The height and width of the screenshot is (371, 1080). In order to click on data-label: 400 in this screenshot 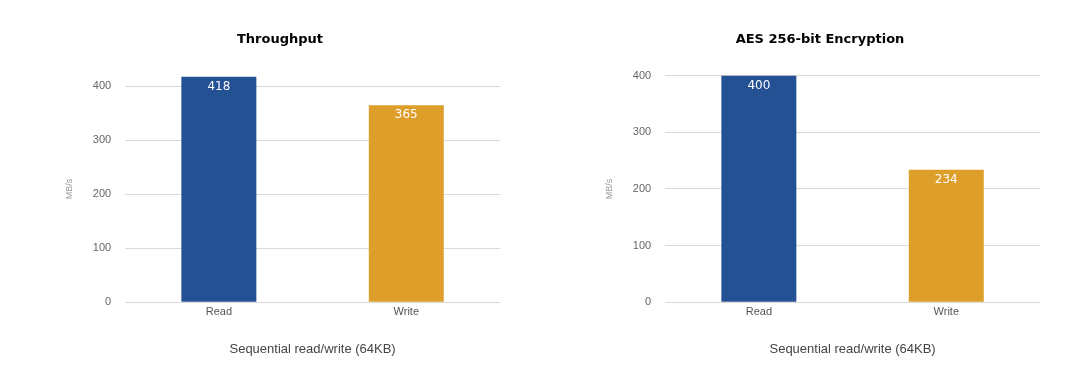, I will do `click(759, 84)`.